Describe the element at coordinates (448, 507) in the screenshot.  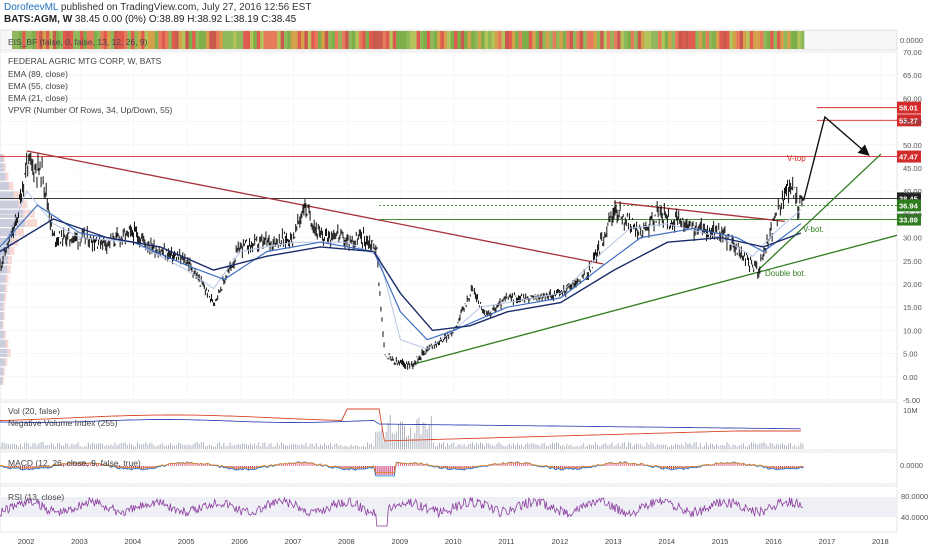
I see `rsi-band` at that location.